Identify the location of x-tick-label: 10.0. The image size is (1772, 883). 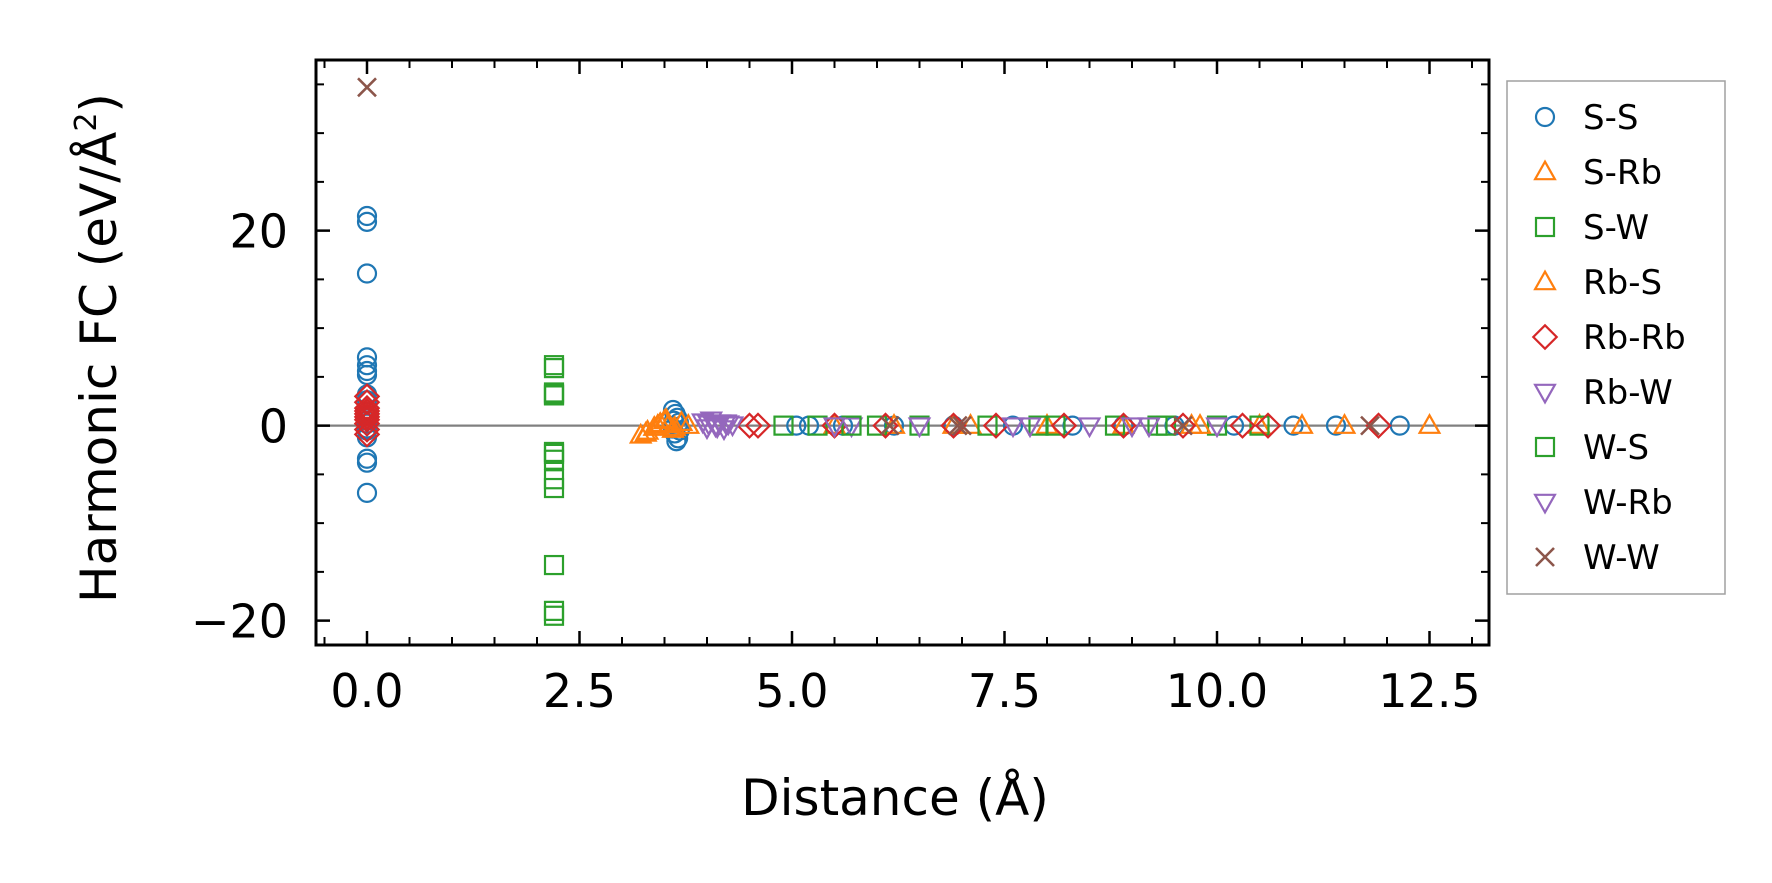
(1217, 691).